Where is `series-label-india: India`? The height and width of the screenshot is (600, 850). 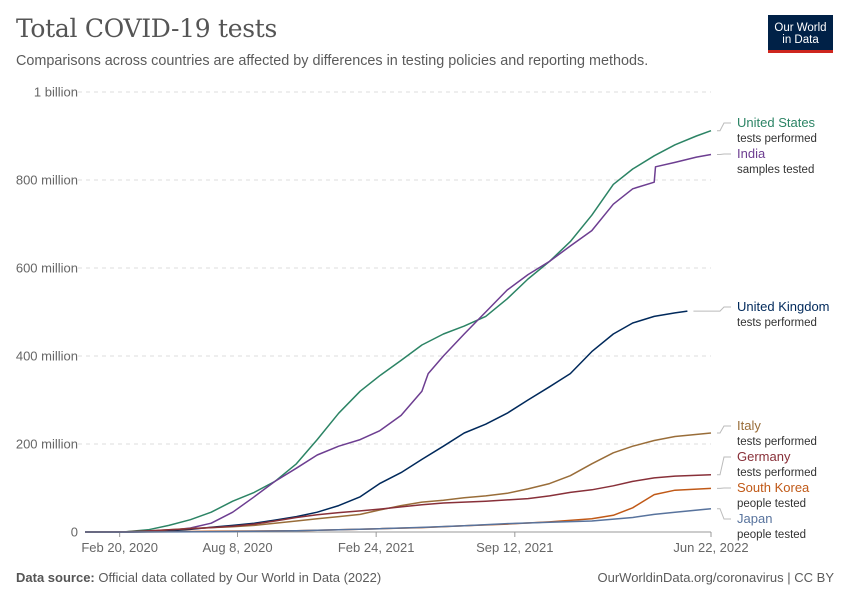 series-label-india: India is located at coordinates (751, 153).